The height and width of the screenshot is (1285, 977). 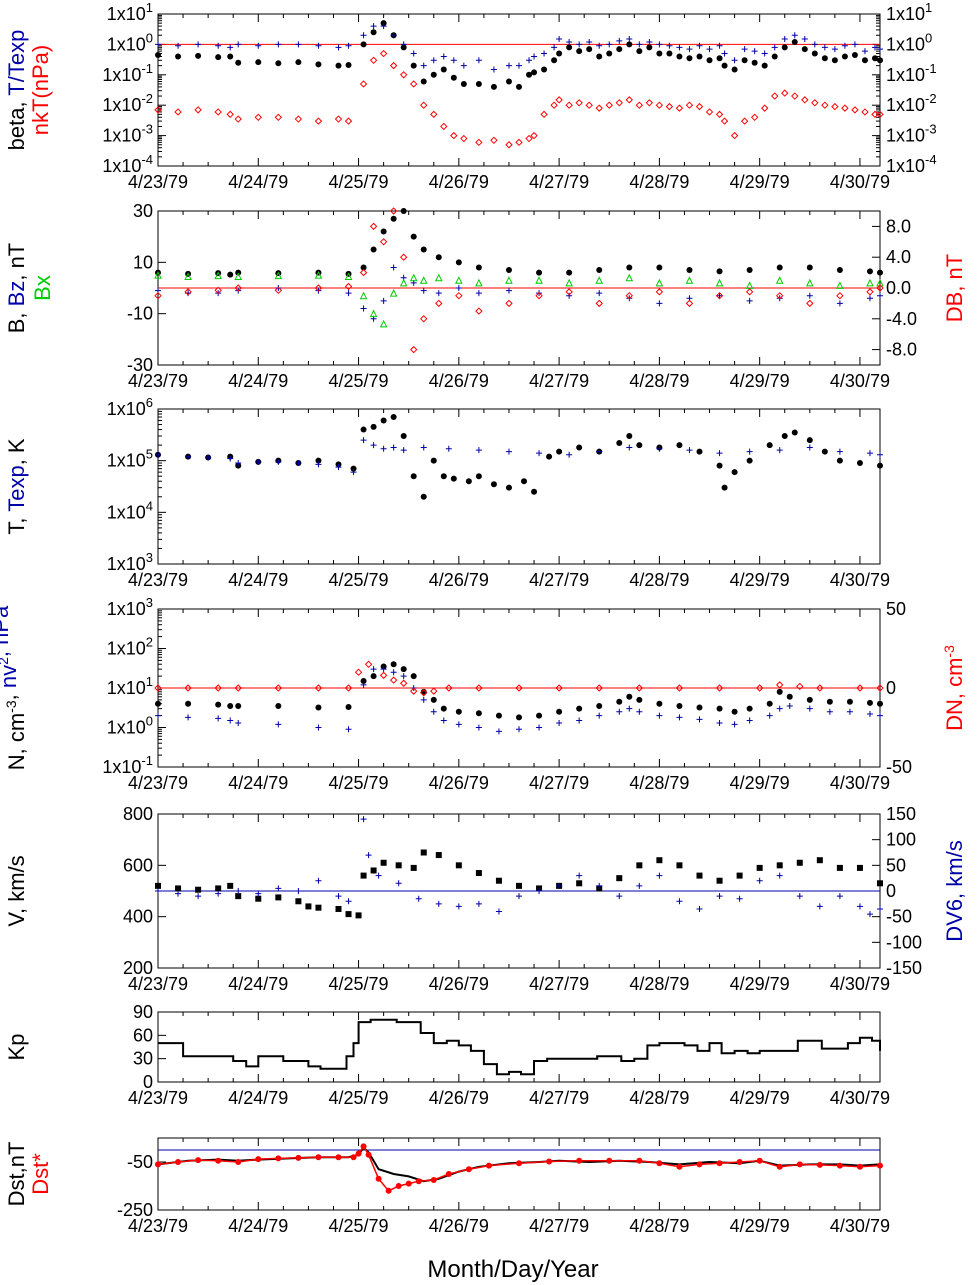 I want to click on y-axis-label: beta, T/Texp, so click(x=16, y=90).